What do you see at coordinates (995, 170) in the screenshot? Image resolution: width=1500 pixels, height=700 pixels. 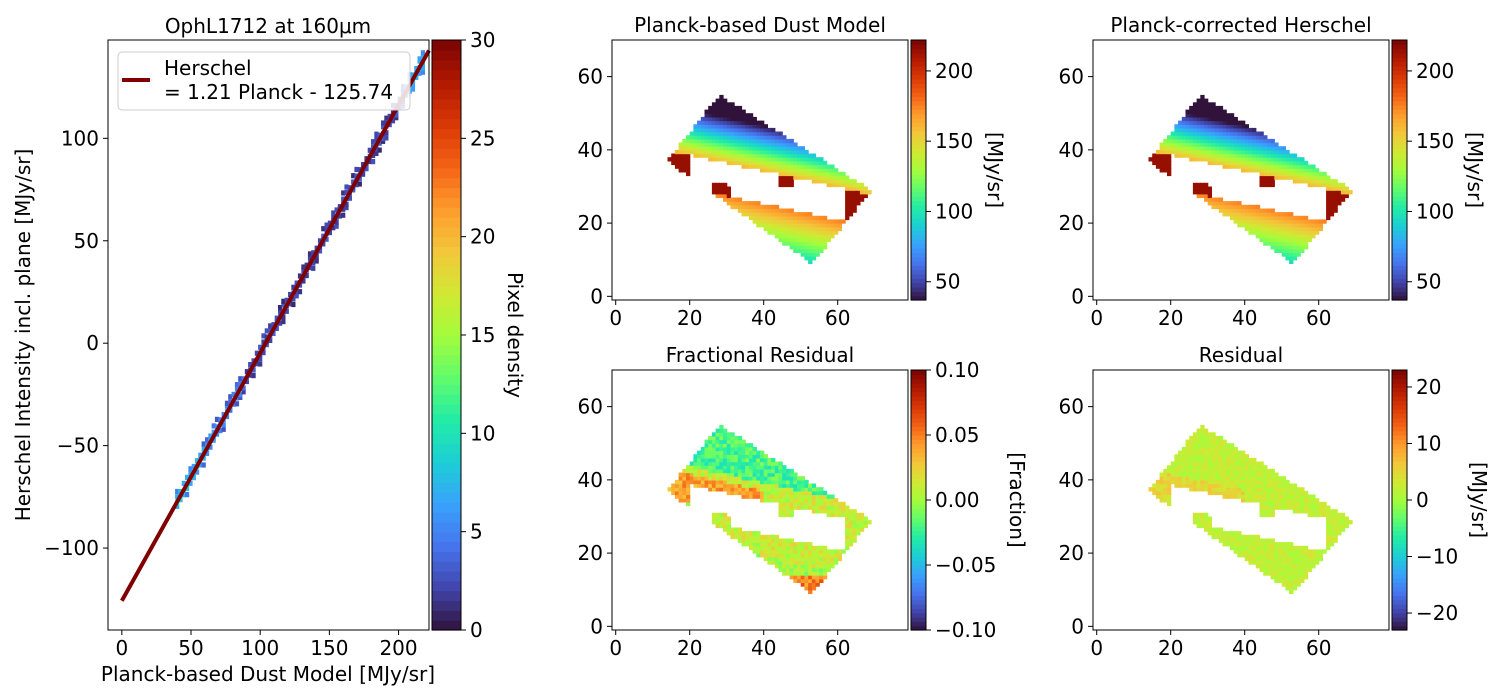 I see `colorbar-label: [MJy/sr]` at bounding box center [995, 170].